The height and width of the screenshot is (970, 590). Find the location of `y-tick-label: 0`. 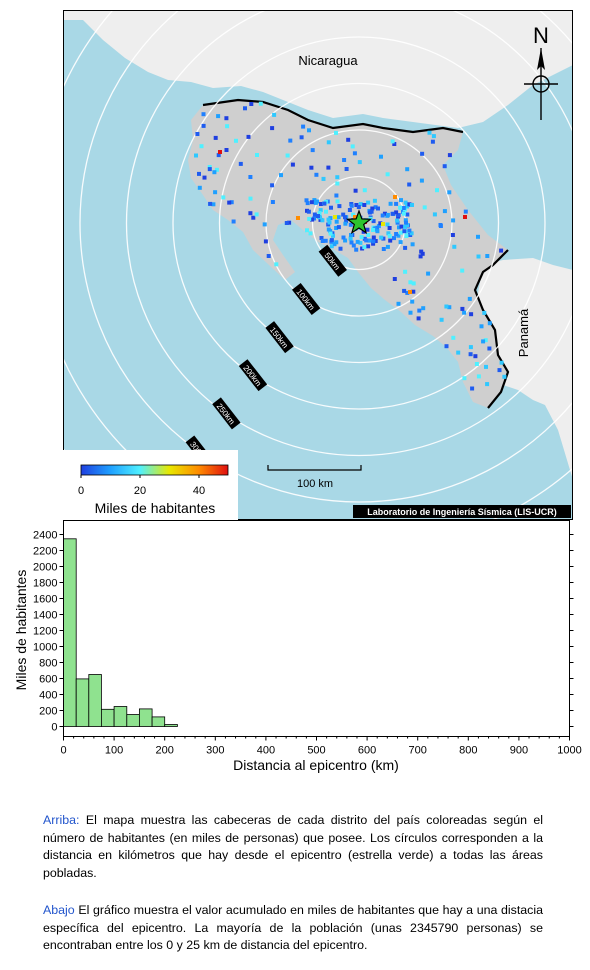

y-tick-label: 0 is located at coordinates (54, 728).